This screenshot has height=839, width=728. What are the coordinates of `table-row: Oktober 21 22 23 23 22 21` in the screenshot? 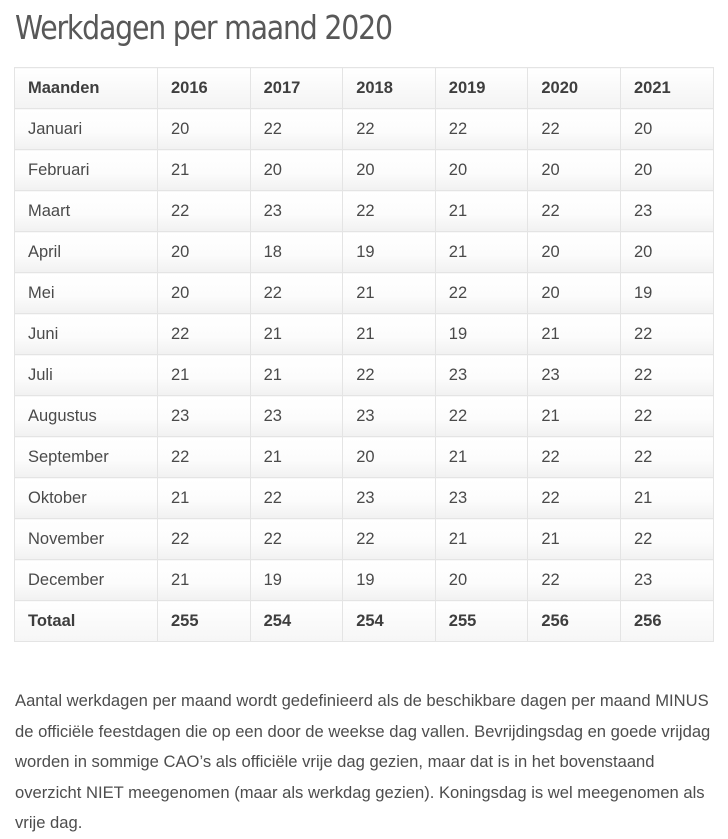 It's located at (364, 498).